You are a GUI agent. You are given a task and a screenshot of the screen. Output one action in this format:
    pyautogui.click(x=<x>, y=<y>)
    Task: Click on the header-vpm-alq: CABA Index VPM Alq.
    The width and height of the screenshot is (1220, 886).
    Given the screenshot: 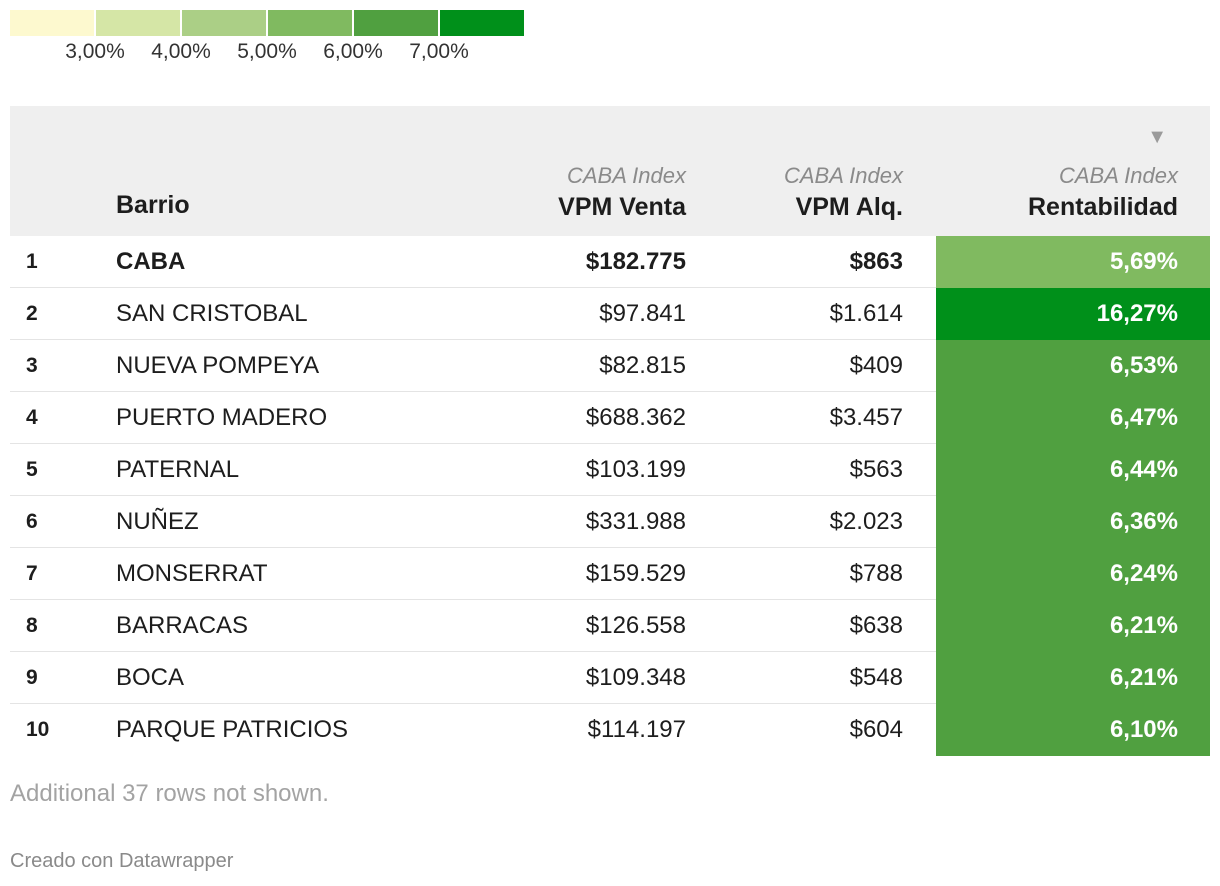 What is the action you would take?
    pyautogui.click(x=843, y=193)
    